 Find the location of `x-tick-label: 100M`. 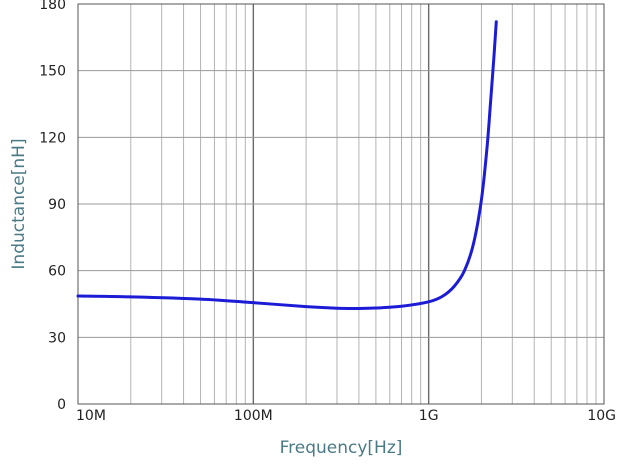

x-tick-label: 100M is located at coordinates (253, 416).